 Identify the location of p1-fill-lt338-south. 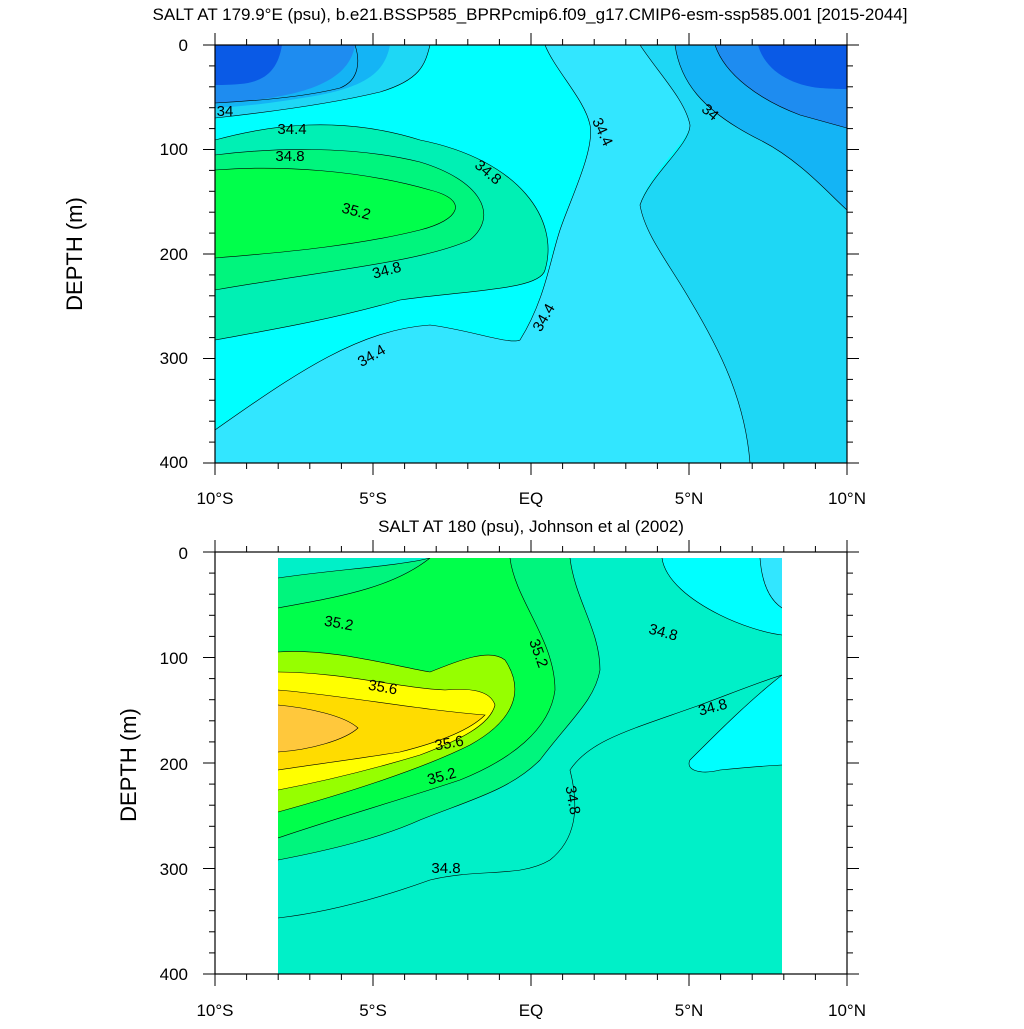
(248, 65).